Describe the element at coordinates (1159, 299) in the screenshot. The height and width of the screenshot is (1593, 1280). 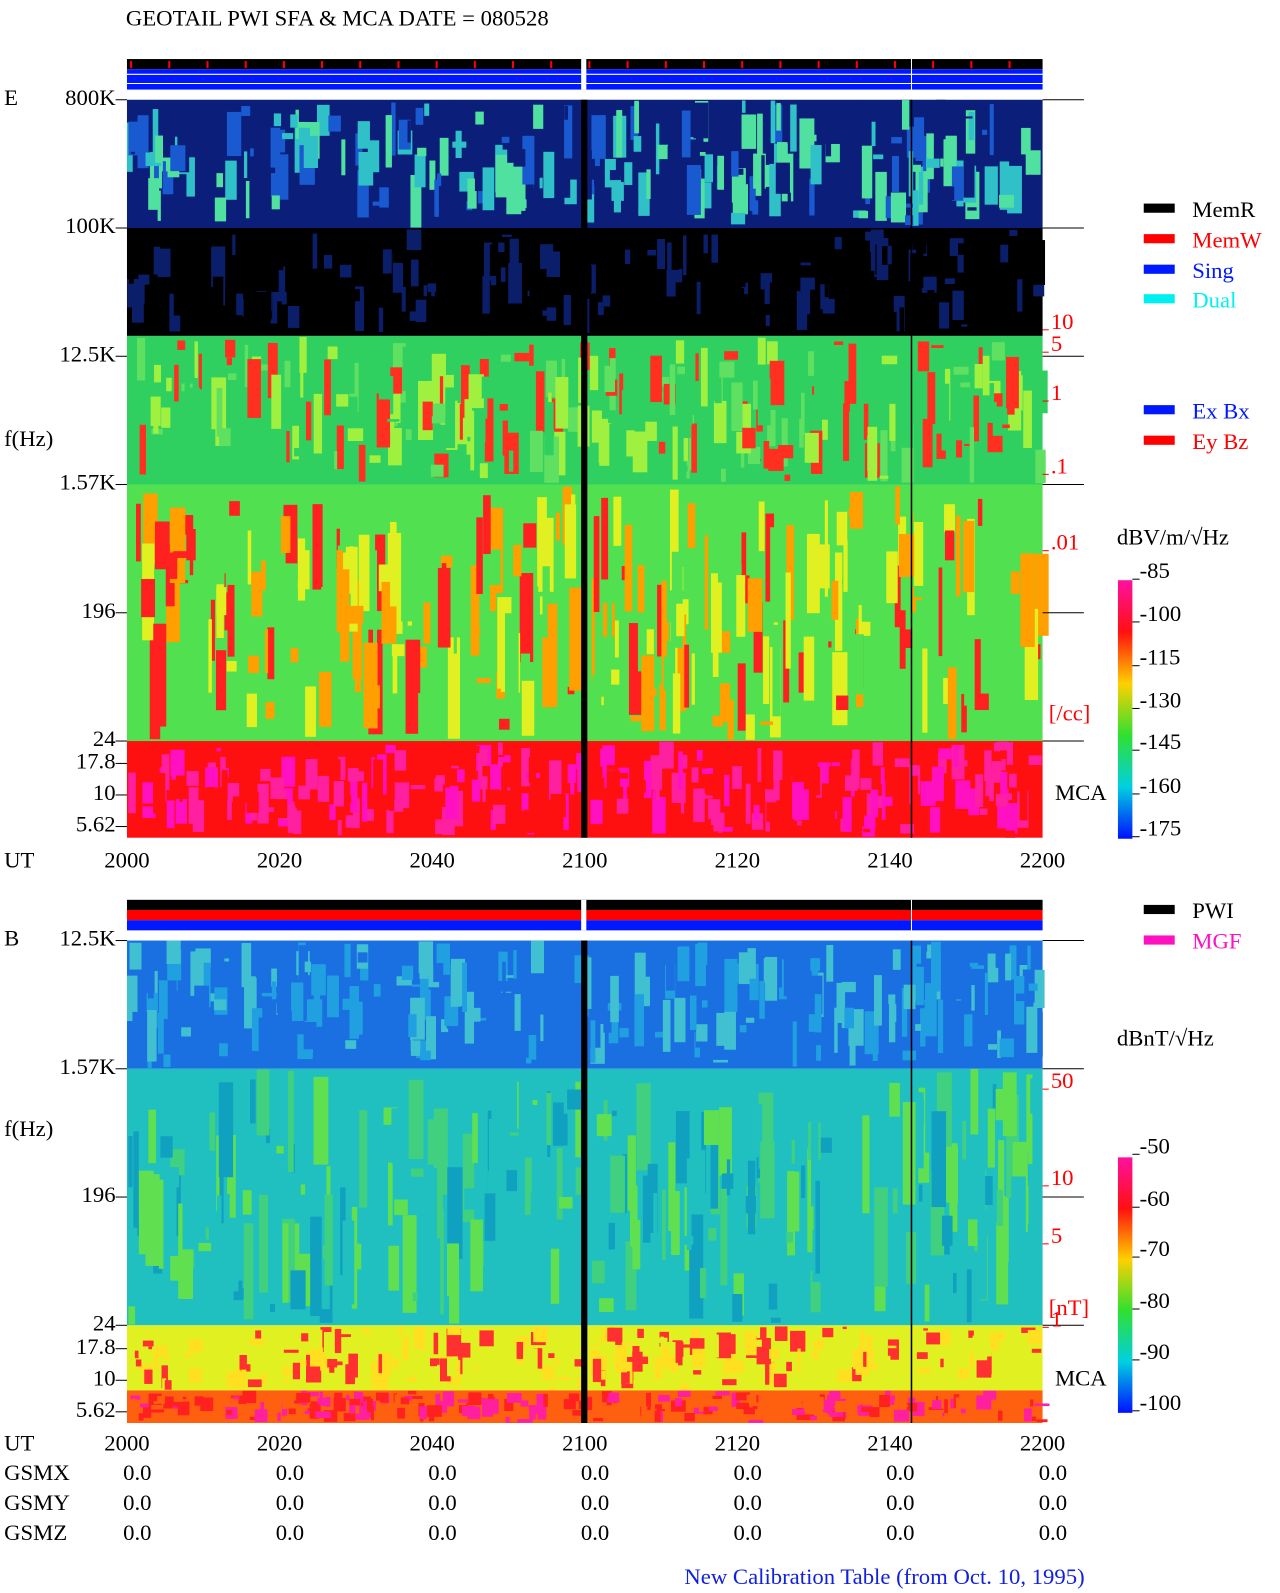
I see `legend-swatch` at that location.